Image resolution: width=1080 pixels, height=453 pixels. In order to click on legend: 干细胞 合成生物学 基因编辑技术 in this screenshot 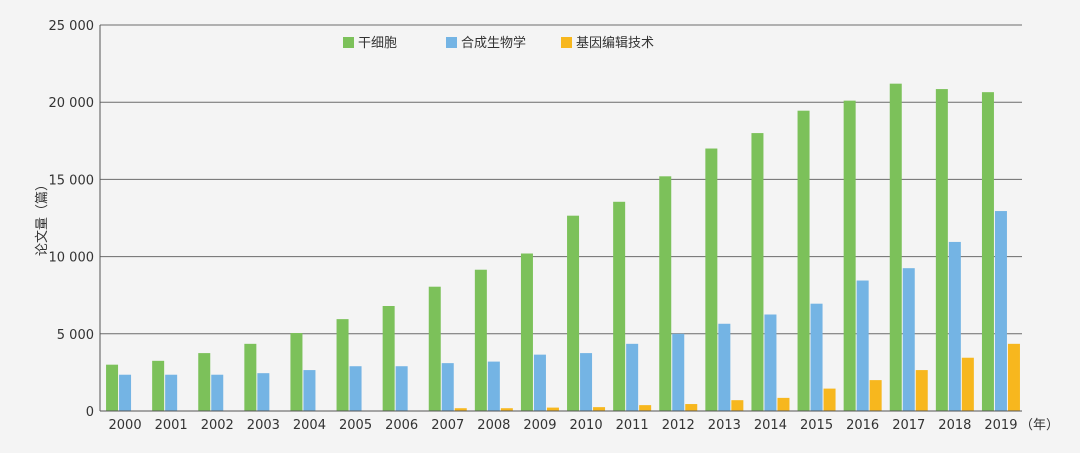, I will do `click(498, 43)`.